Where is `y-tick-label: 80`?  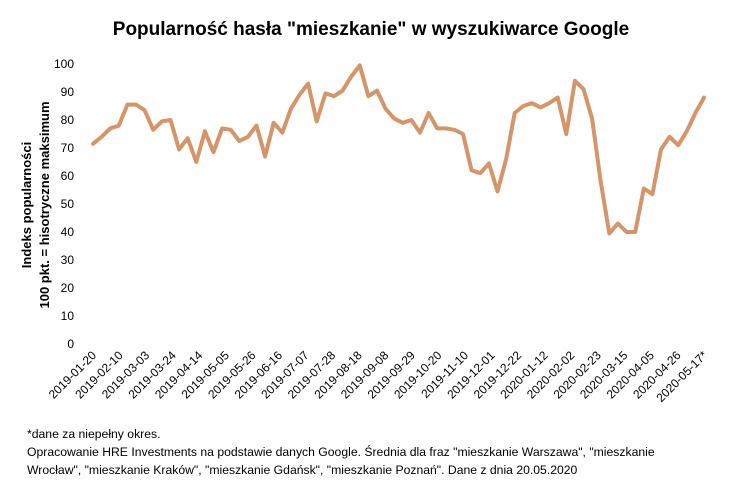 y-tick-label: 80 is located at coordinates (68, 120).